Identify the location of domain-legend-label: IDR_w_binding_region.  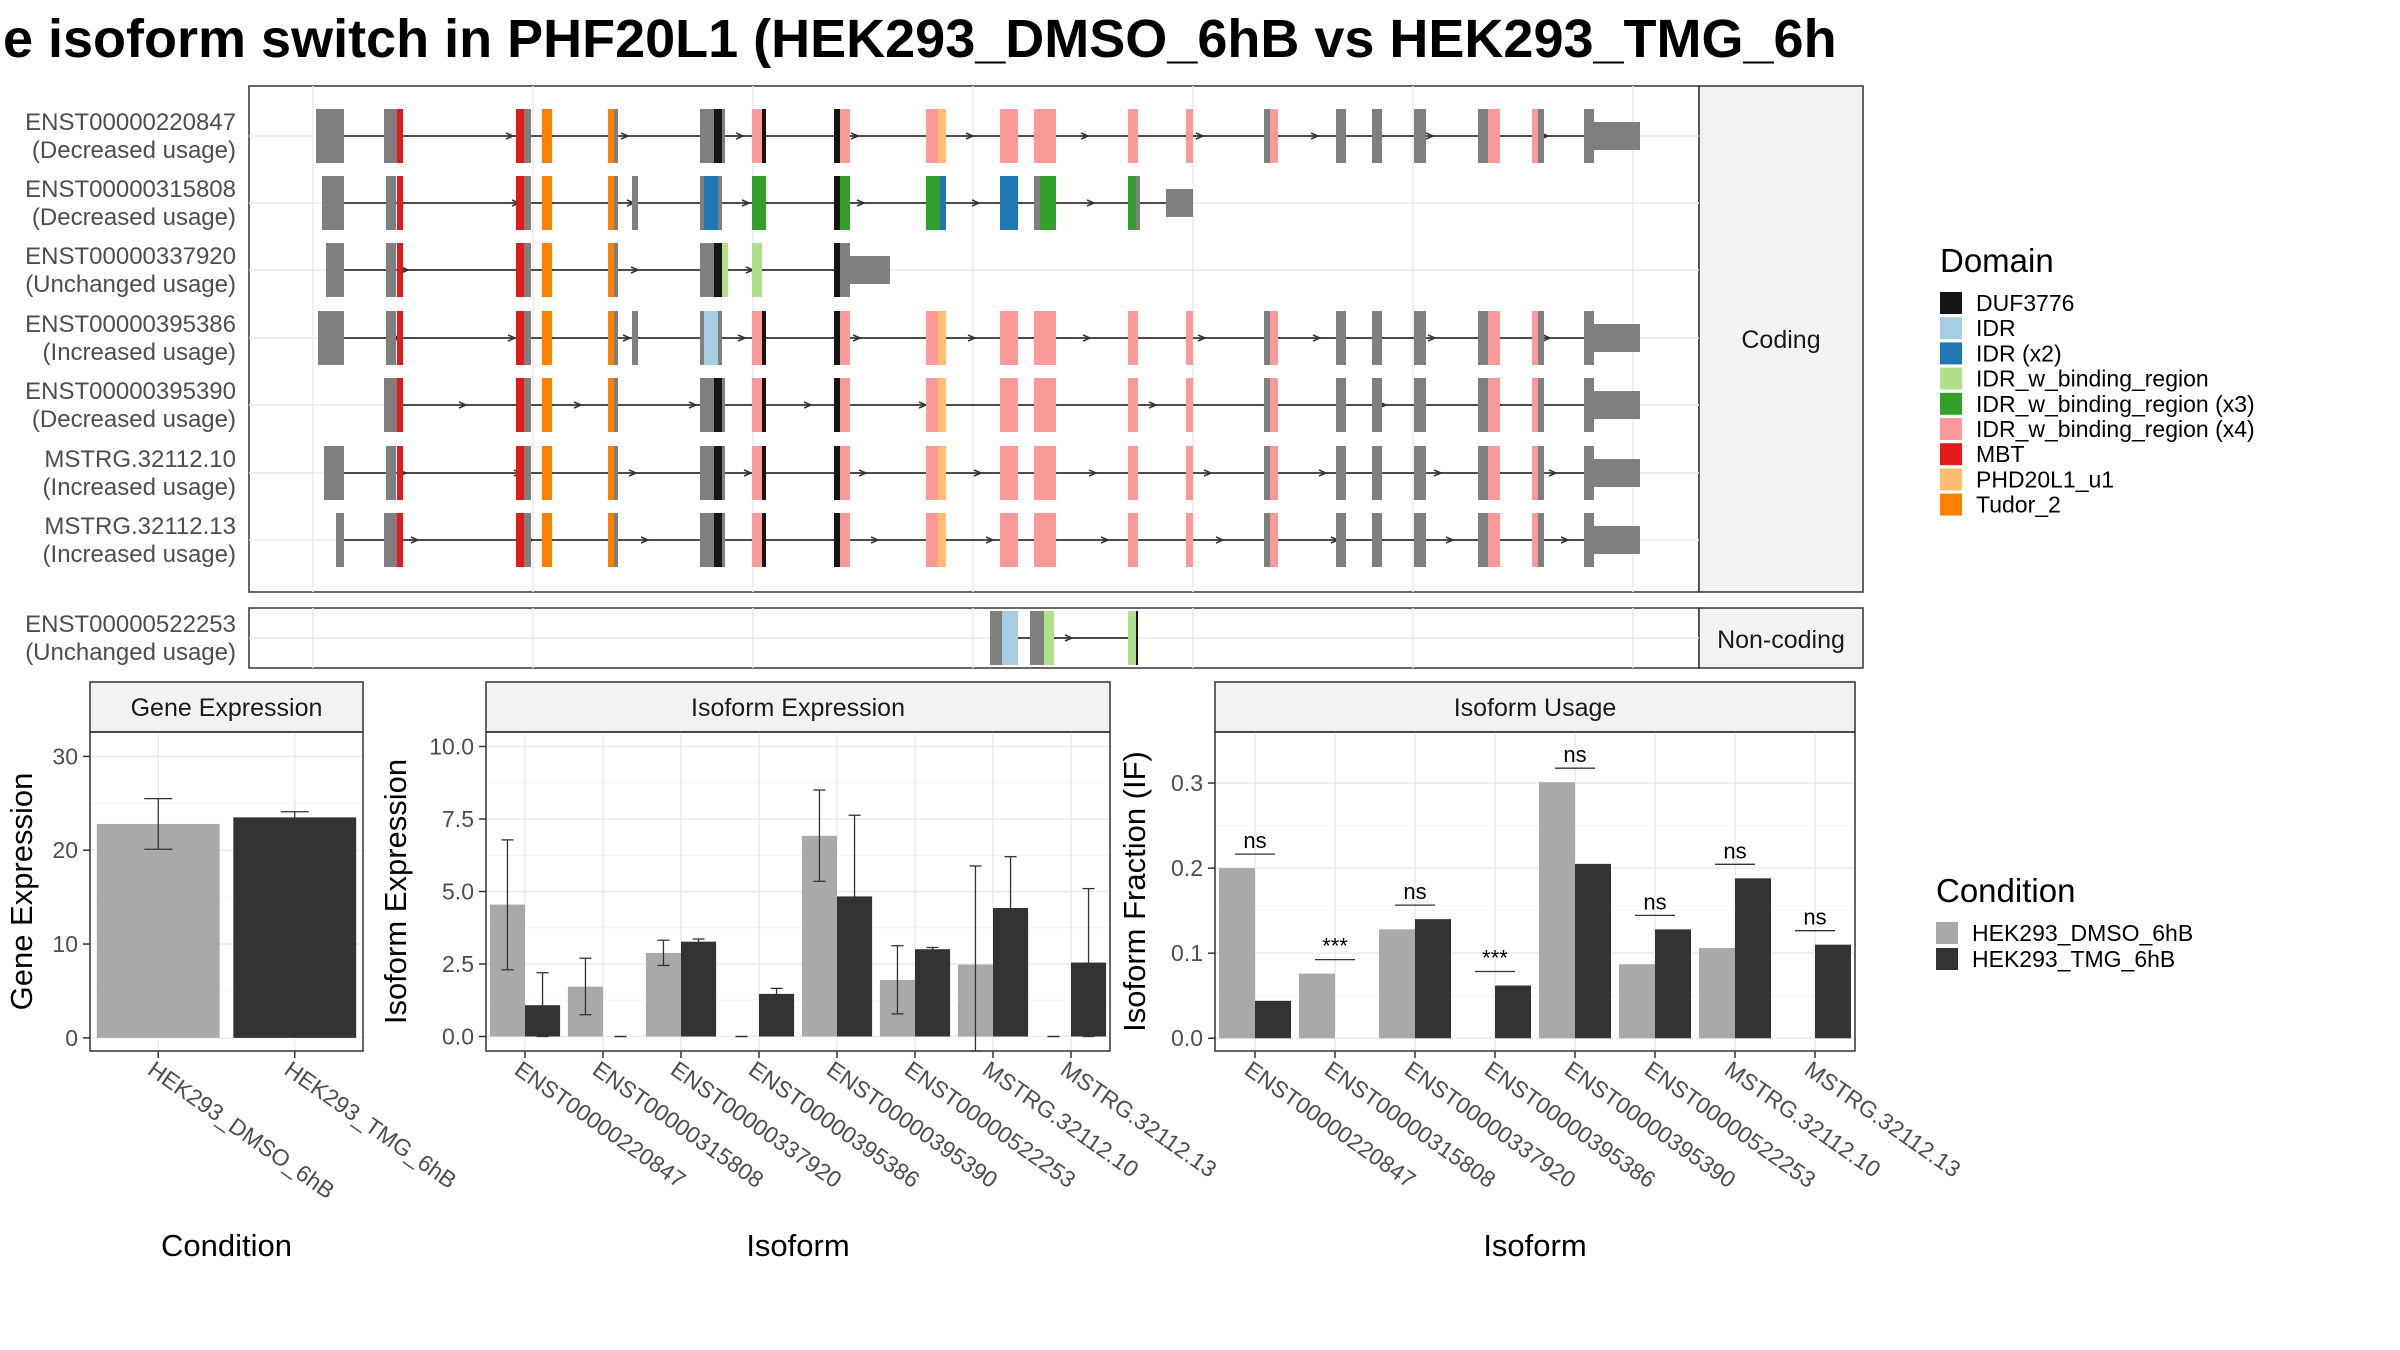
(2092, 379).